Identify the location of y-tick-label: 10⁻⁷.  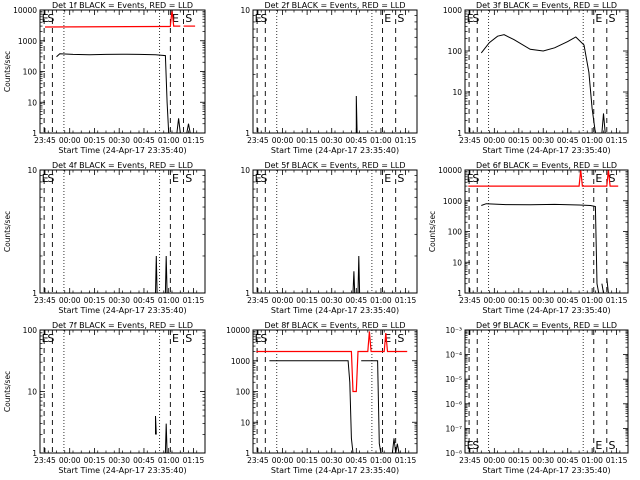
(453, 428).